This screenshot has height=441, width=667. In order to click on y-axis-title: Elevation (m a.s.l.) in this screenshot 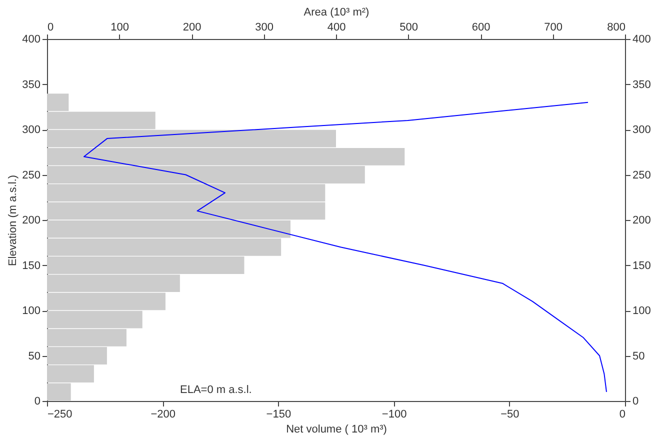, I will do `click(13, 220)`.